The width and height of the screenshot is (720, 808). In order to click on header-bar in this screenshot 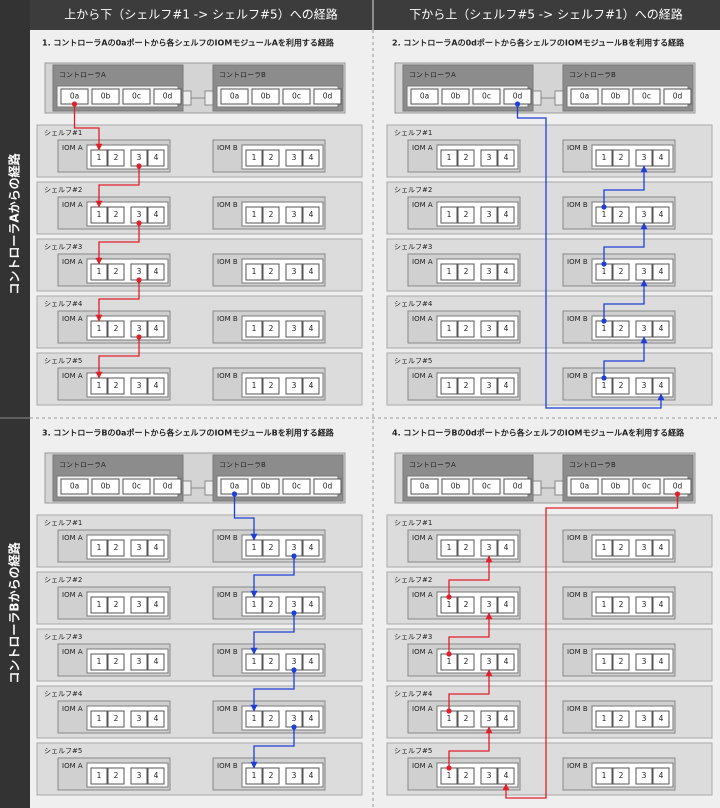, I will do `click(360, 15)`.